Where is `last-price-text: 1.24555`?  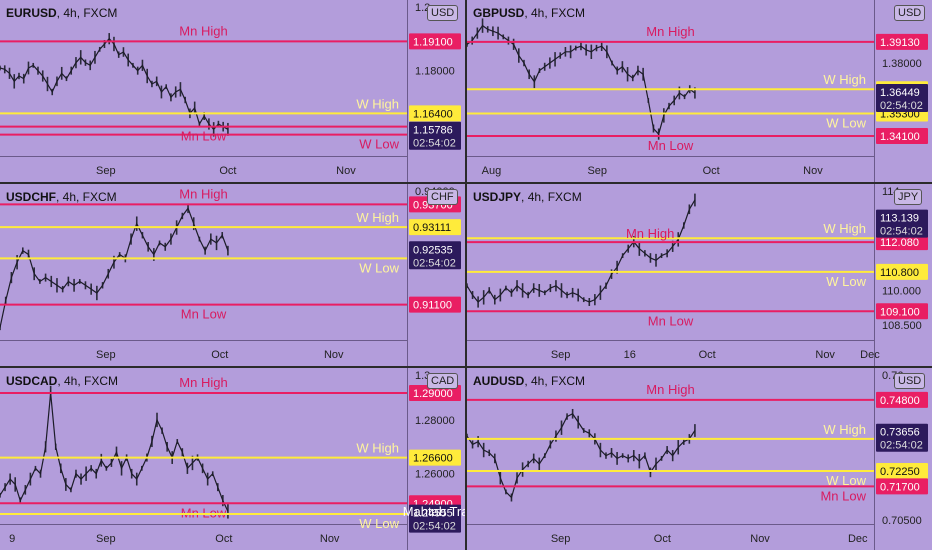
last-price-text: 1.24555 is located at coordinates (433, 514).